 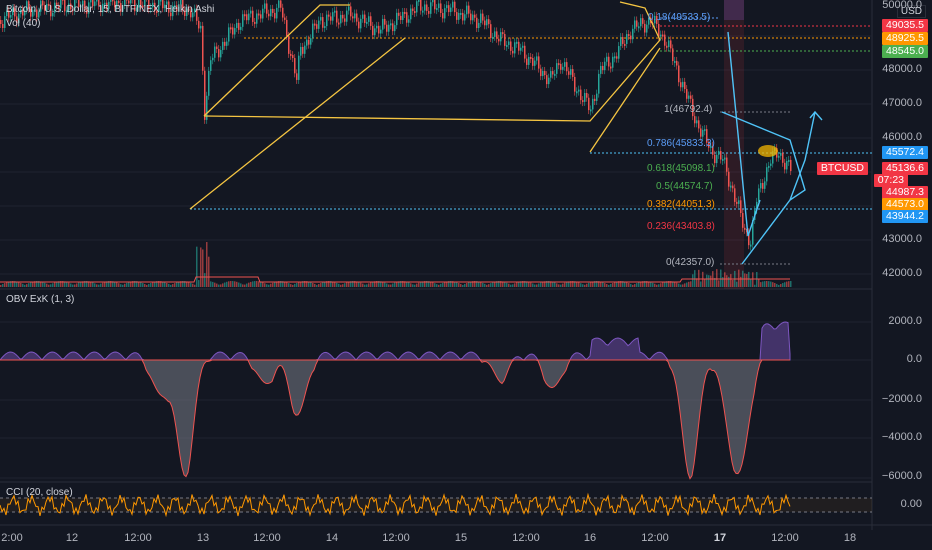 I want to click on fib-level-label: 0.618(45098.1), so click(x=681, y=168).